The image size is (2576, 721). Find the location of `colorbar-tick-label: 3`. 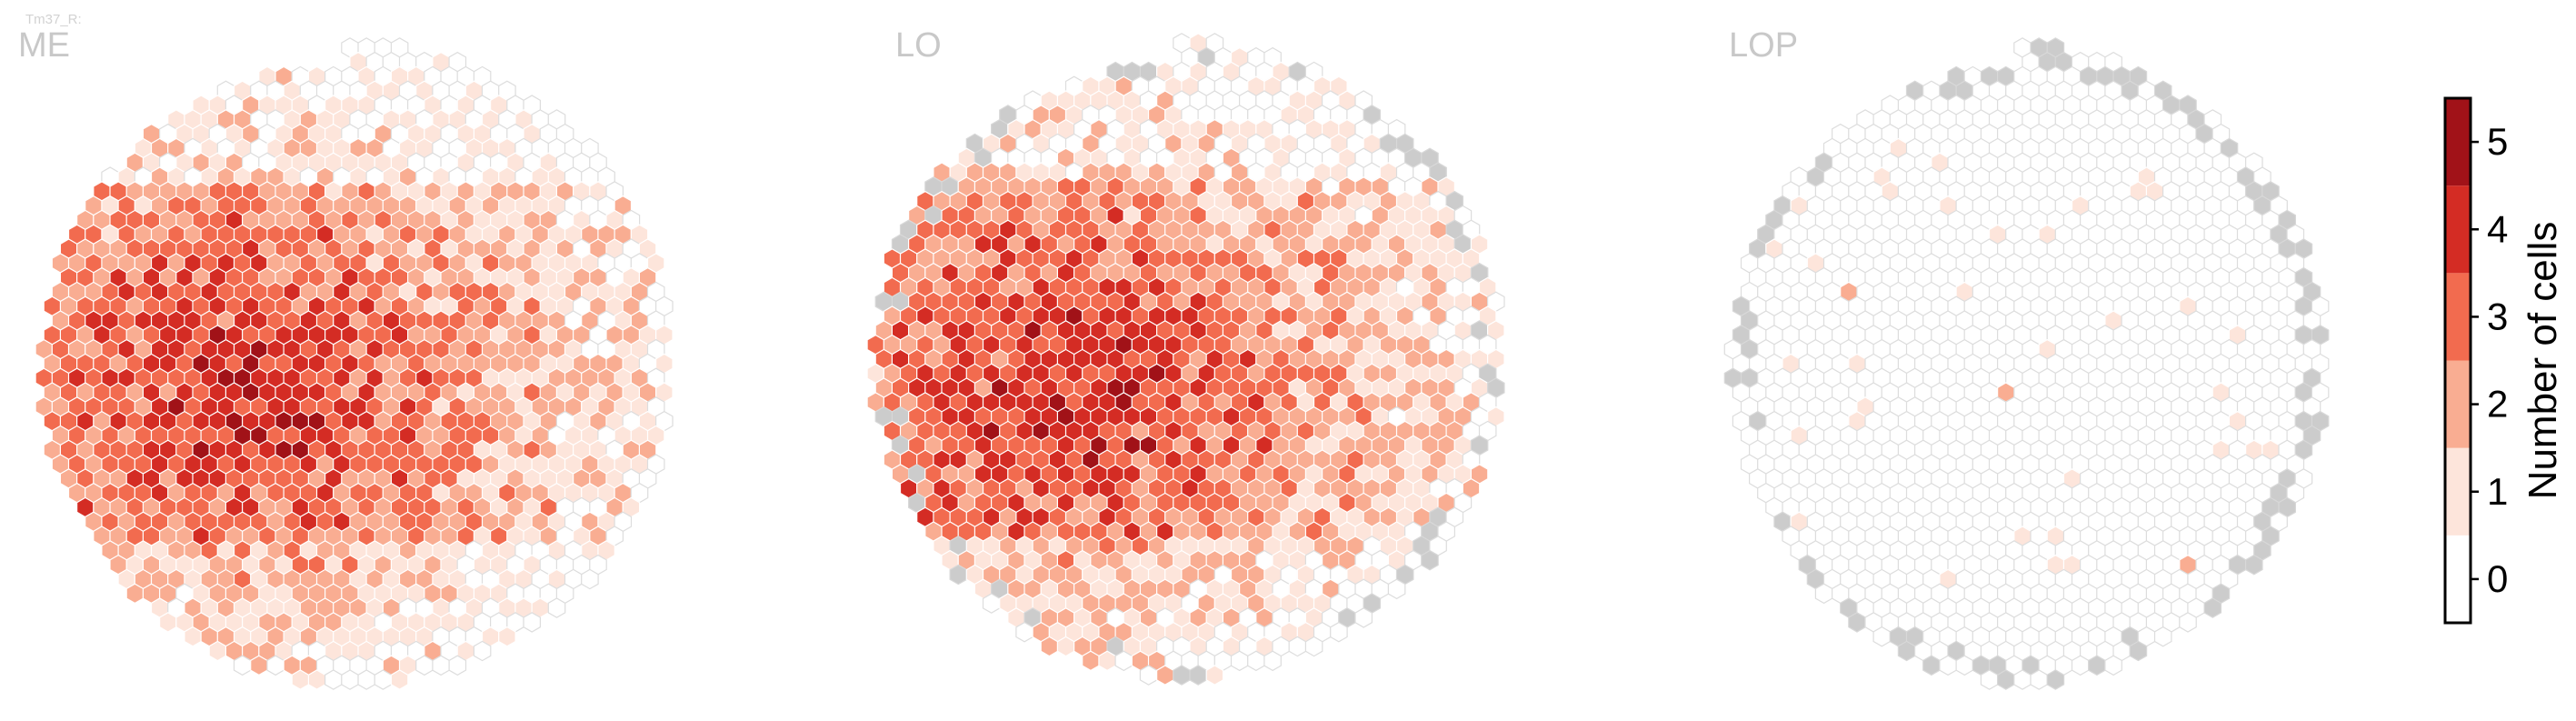

colorbar-tick-label: 3 is located at coordinates (2497, 316).